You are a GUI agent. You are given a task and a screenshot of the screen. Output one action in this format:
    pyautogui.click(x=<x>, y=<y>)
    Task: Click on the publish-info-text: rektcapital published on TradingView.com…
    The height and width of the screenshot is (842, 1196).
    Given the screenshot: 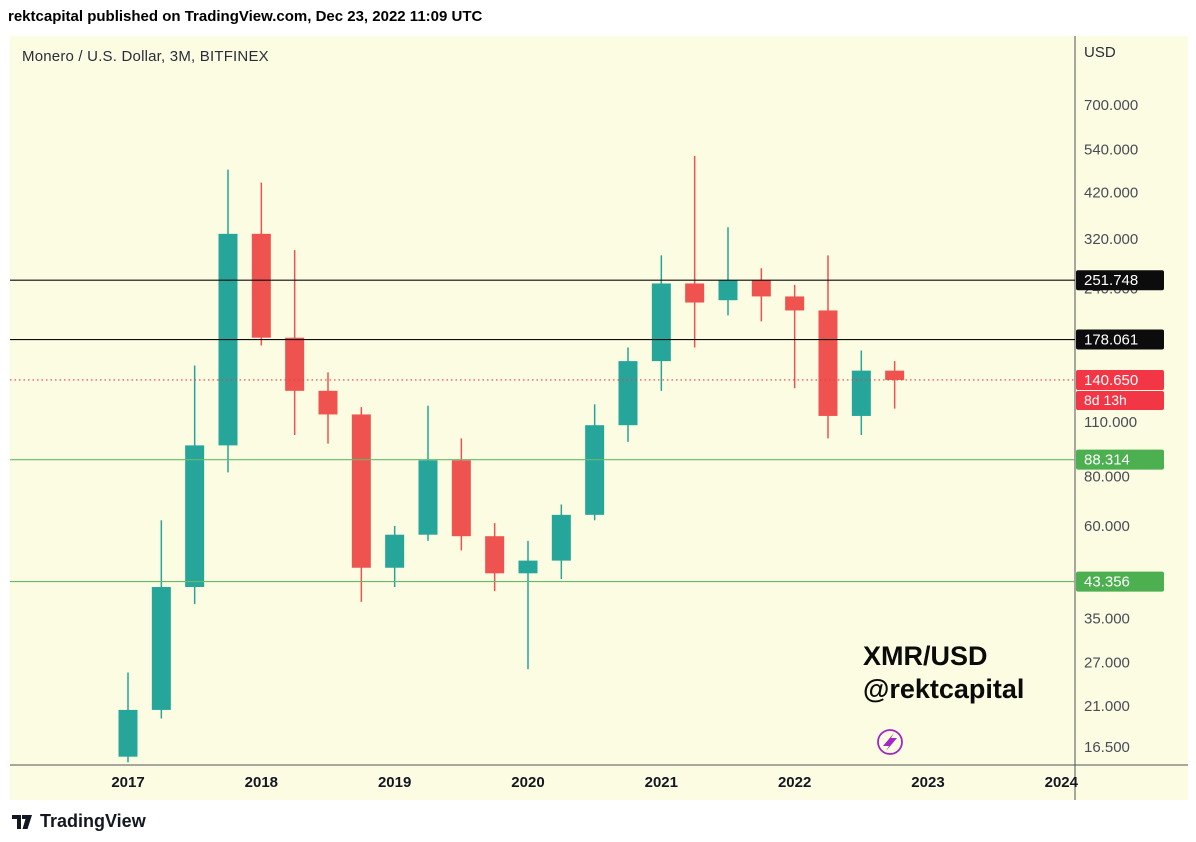 What is the action you would take?
    pyautogui.click(x=245, y=16)
    